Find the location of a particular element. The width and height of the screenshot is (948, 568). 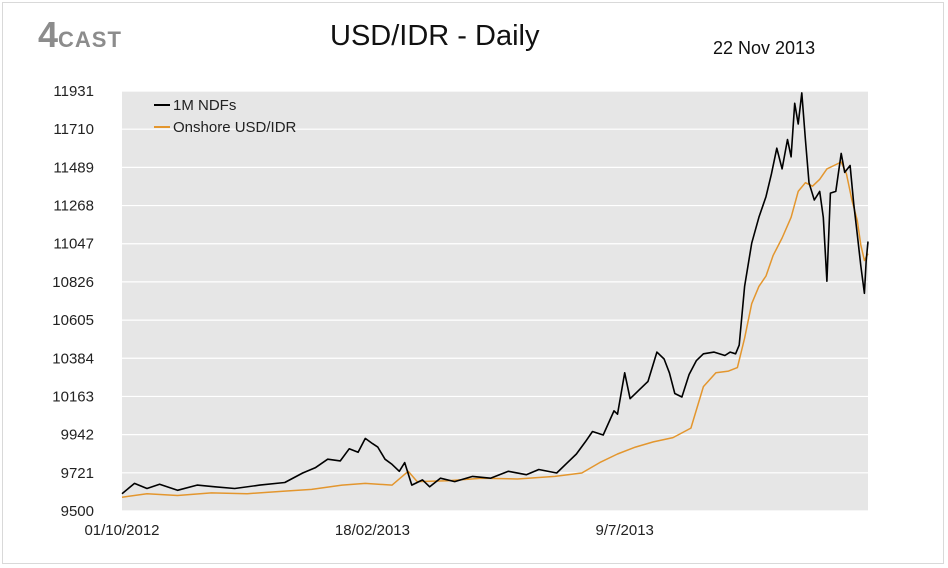

legend: 1M NDFs Onshore USD/IDR is located at coordinates (225, 116).